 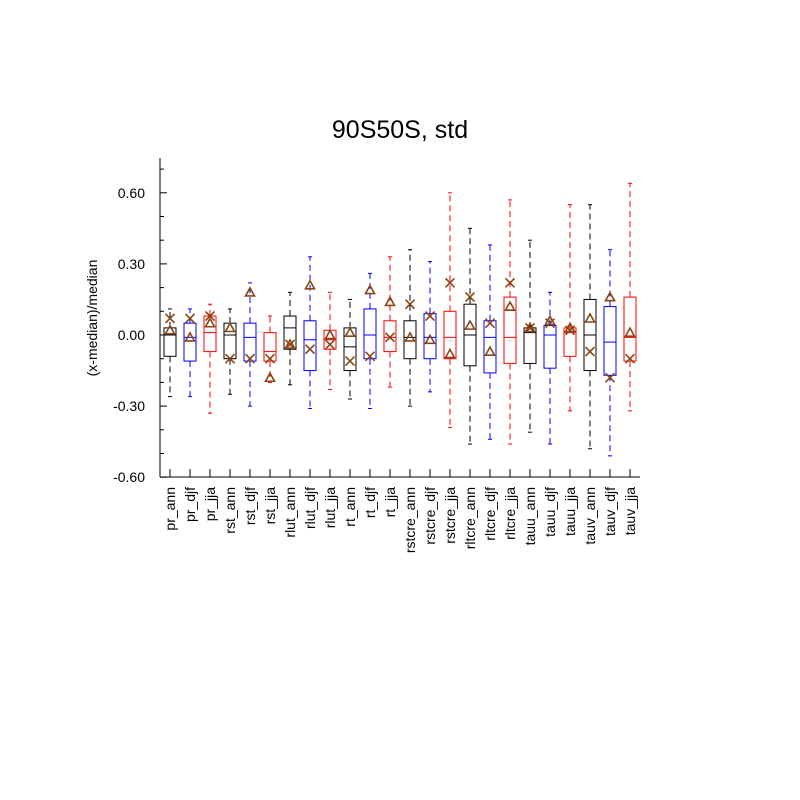 I want to click on box-tauv_ann, so click(x=590, y=327).